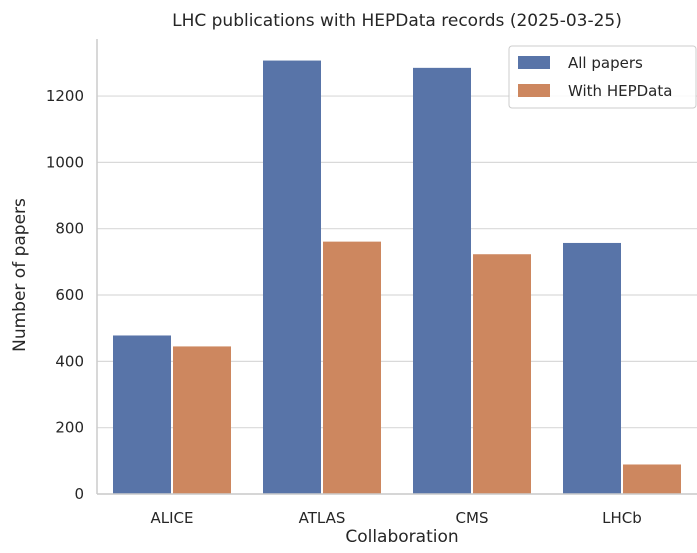  I want to click on legend-box, so click(602, 77).